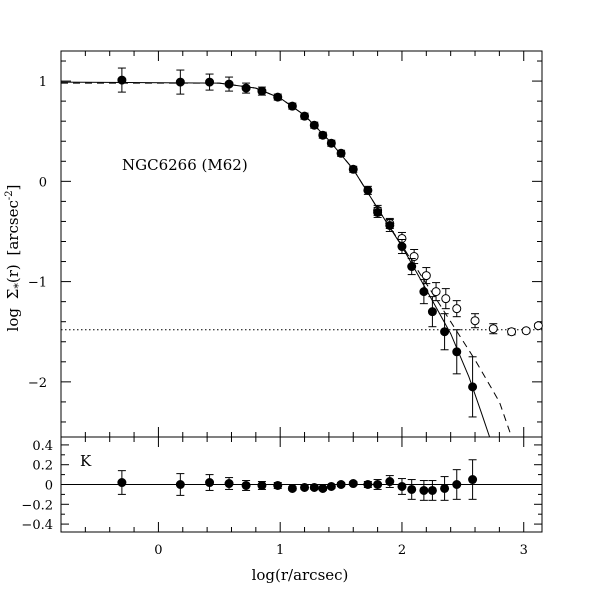  What do you see at coordinates (37, 505) in the screenshot?
I see `y-tick-label: −0.2` at bounding box center [37, 505].